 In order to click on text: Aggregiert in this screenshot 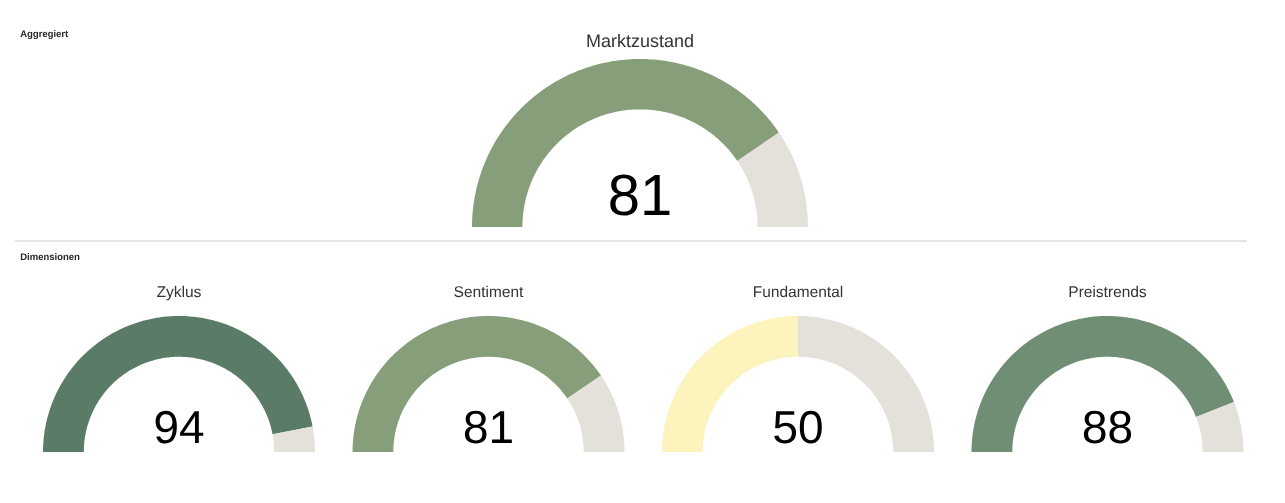, I will do `click(44, 34)`.